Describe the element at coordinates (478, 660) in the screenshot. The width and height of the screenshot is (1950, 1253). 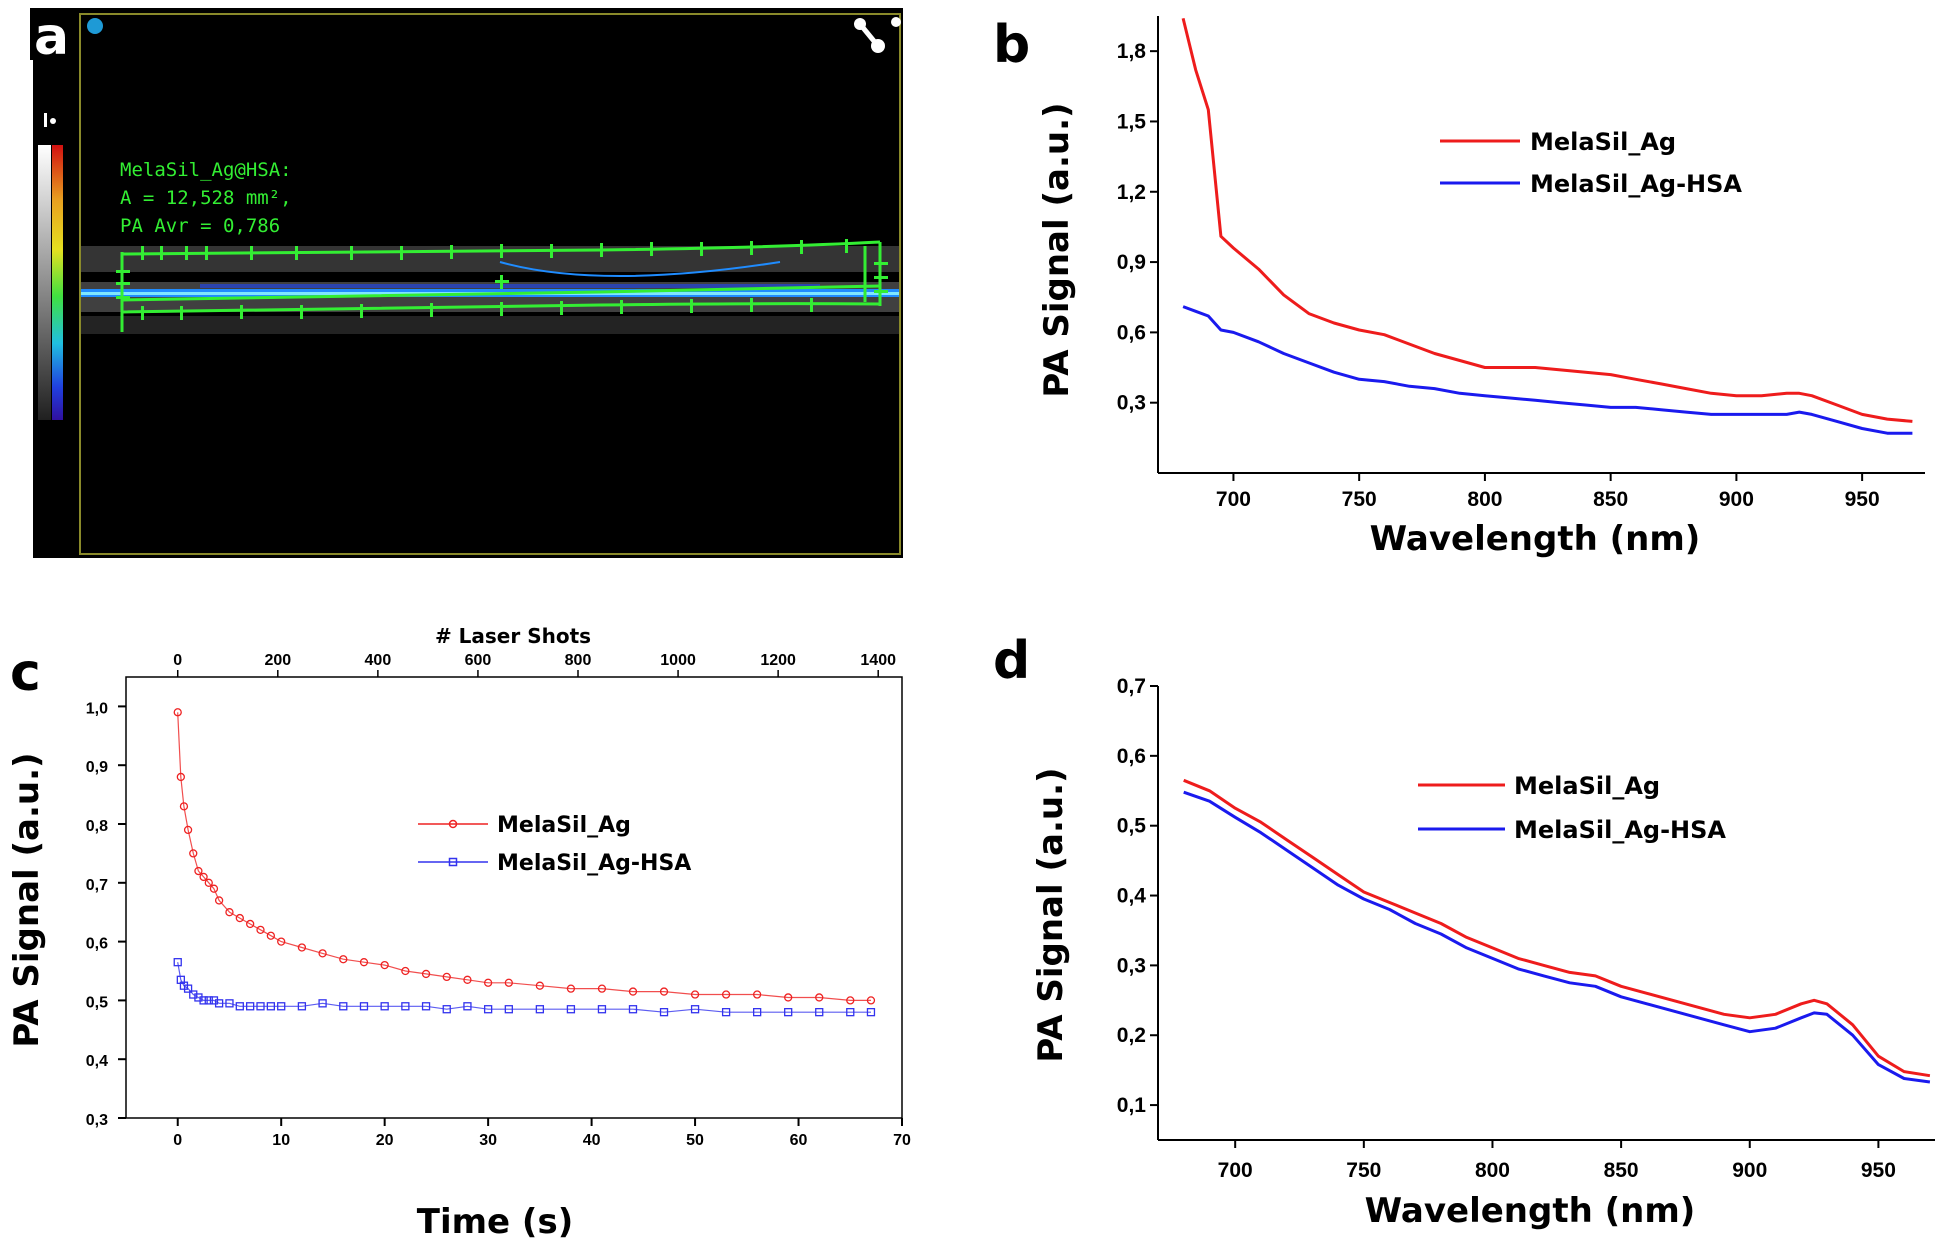
I see `chart-c-top-tick-label: 600` at that location.